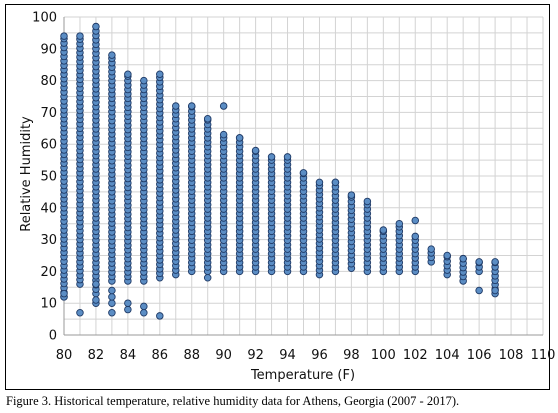  What do you see at coordinates (319, 355) in the screenshot?
I see `x-tick-label: 96` at bounding box center [319, 355].